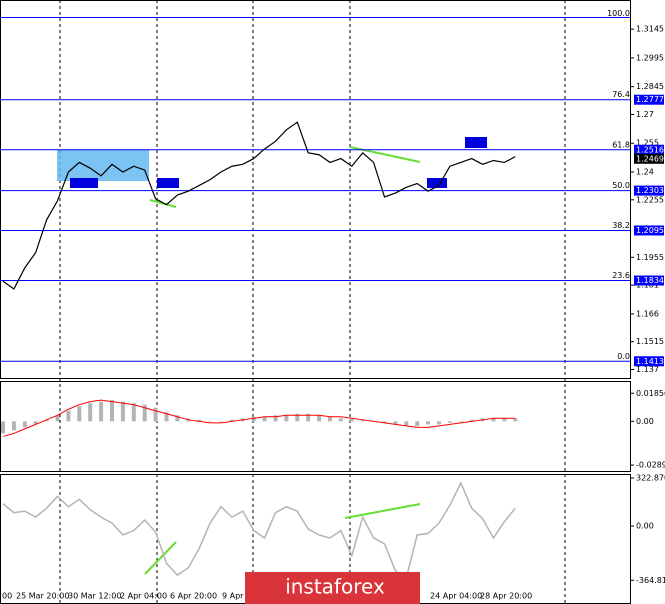 The height and width of the screenshot is (604, 665). Describe the element at coordinates (623, 356) in the screenshot. I see `fib-level: 0.0` at that location.